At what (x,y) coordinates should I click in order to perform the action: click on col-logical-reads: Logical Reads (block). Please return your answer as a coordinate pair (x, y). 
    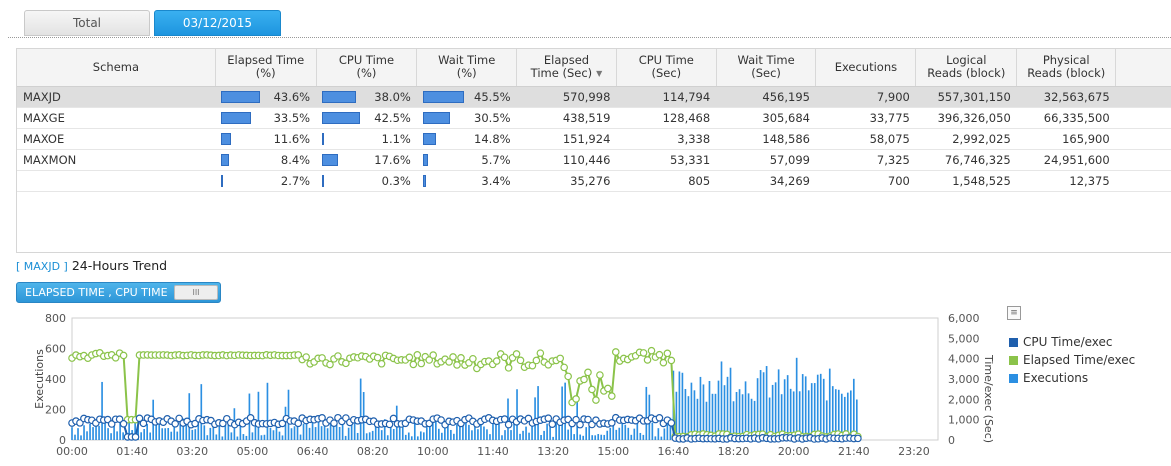
    Looking at the image, I should click on (966, 68).